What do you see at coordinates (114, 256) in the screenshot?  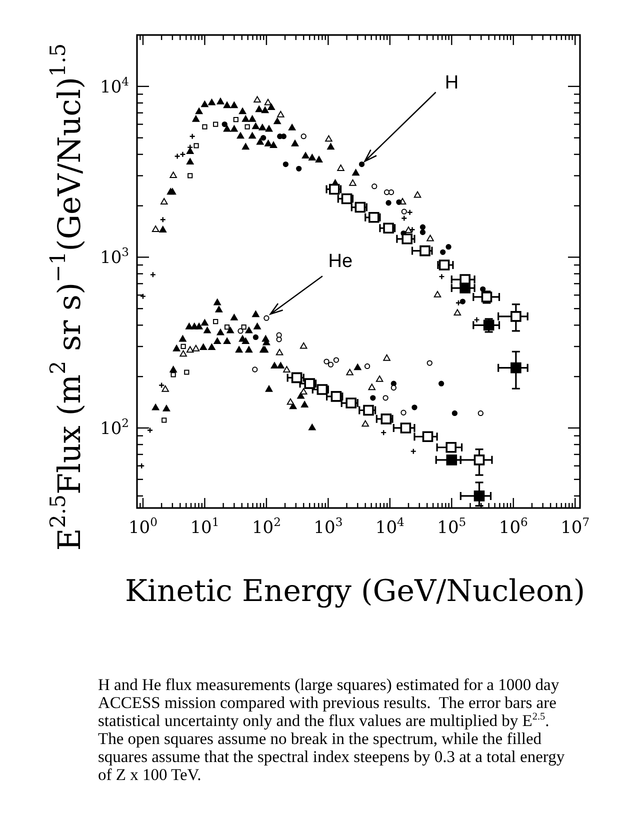 I see `y-tick-label: 10$^{3}$` at bounding box center [114, 256].